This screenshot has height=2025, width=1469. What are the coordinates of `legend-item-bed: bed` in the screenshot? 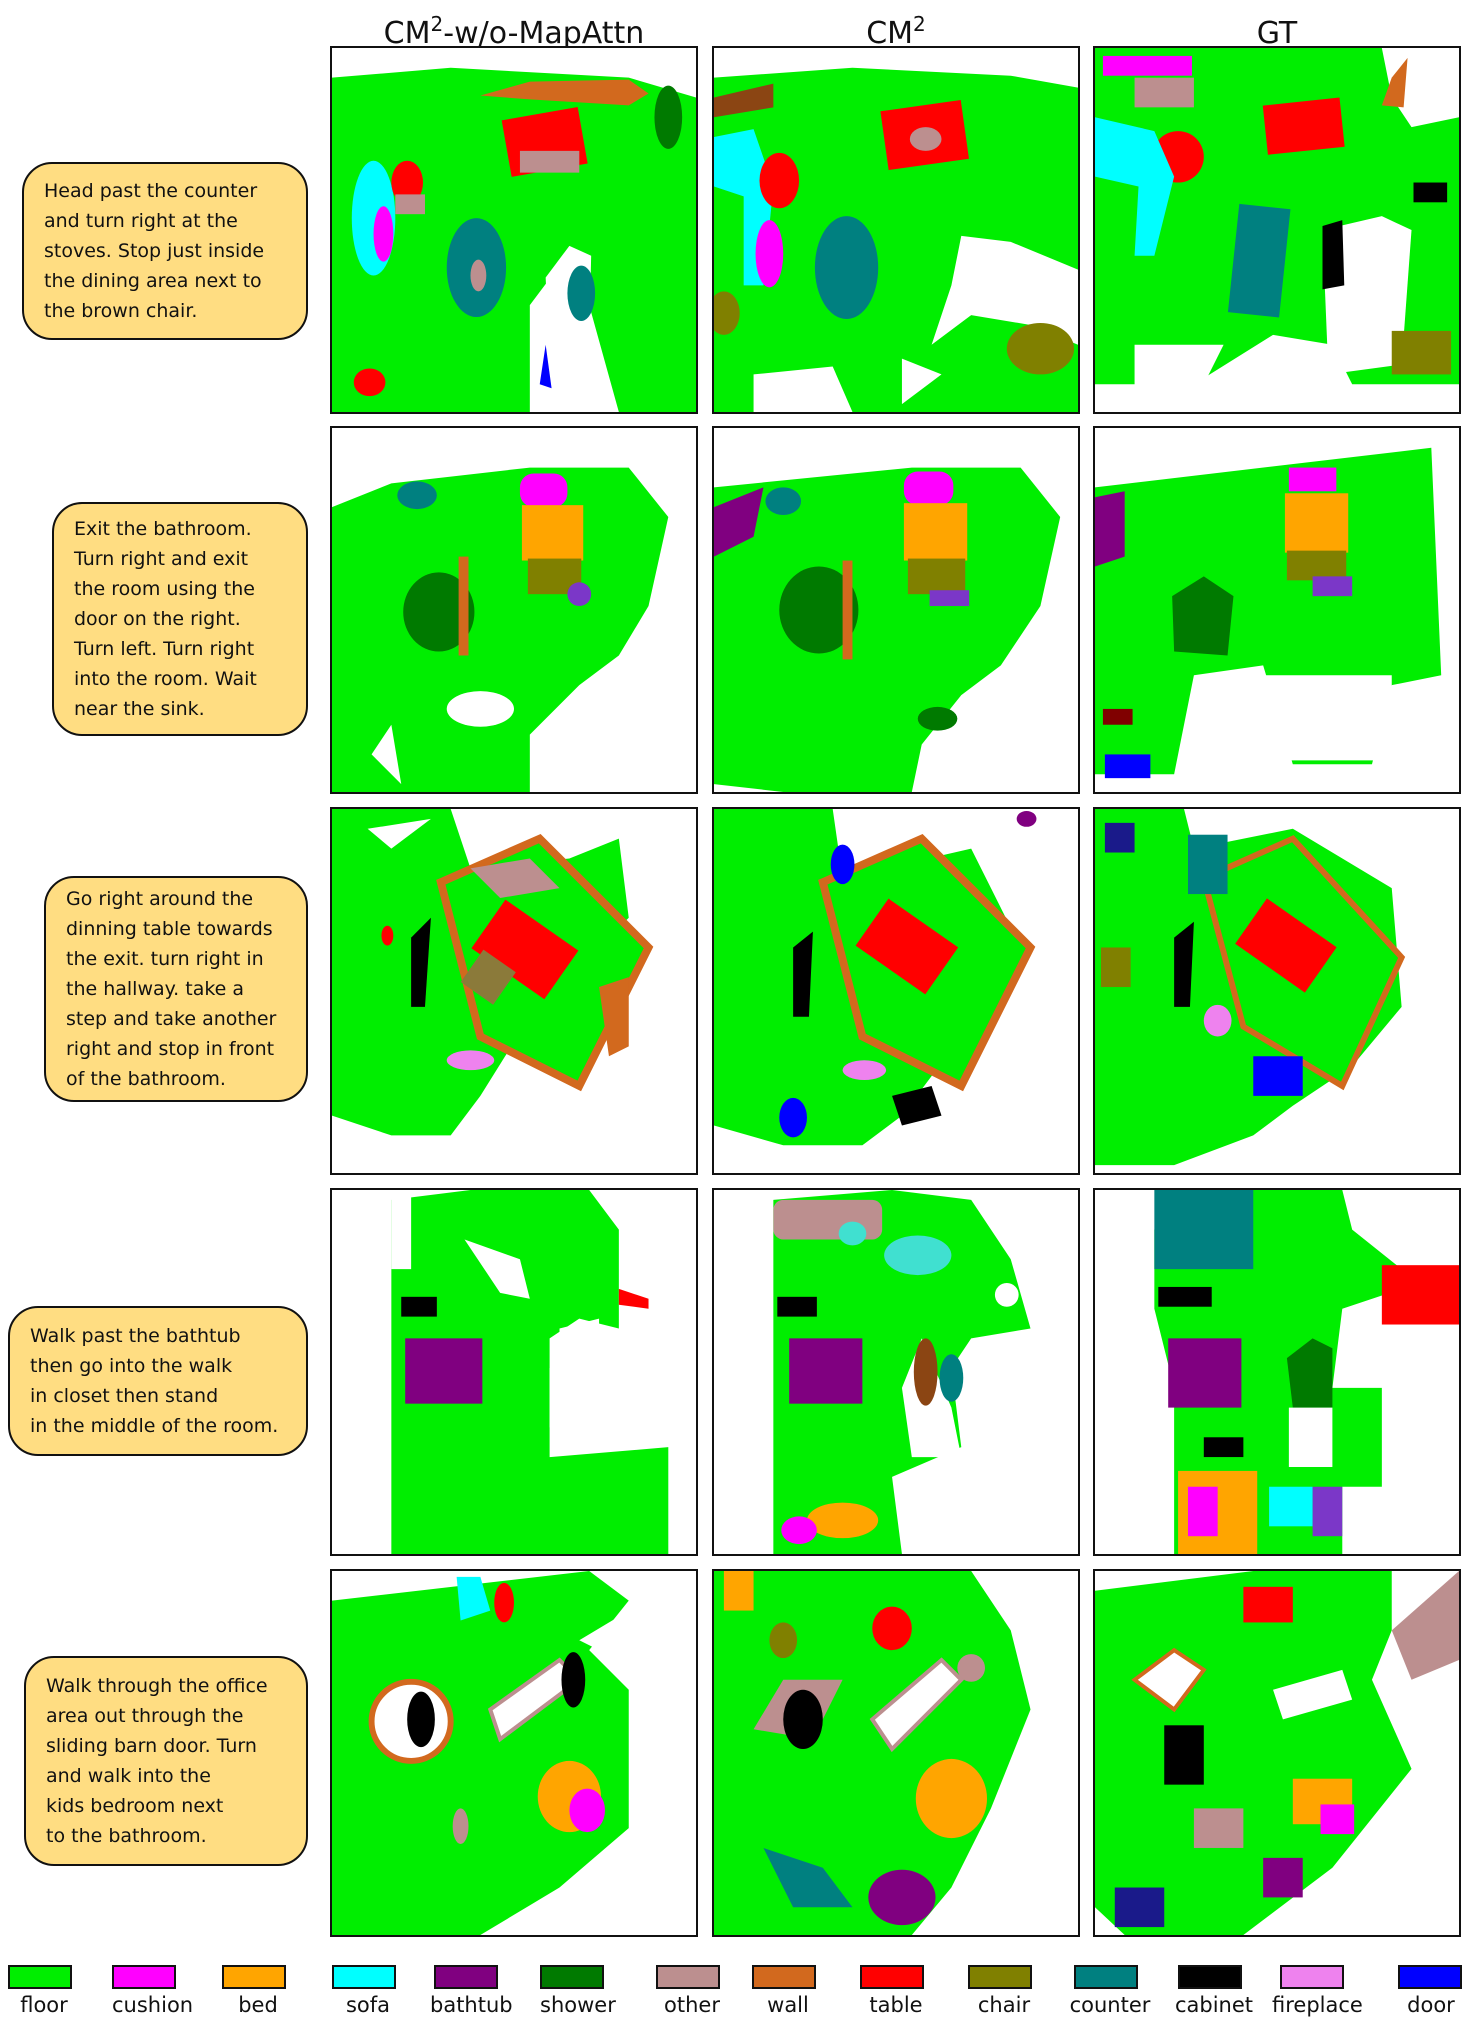 It's located at (277, 1995).